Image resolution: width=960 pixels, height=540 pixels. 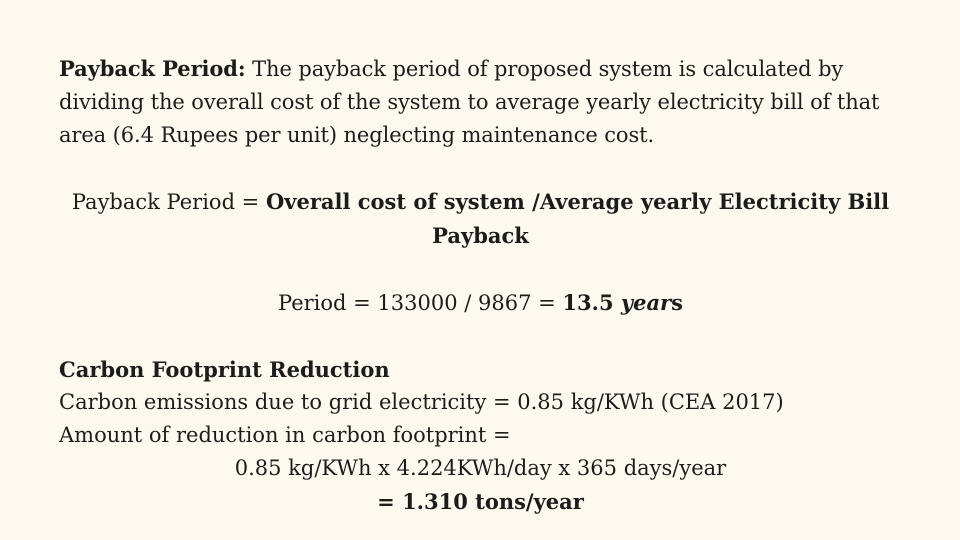 I want to click on payback-formula-continuation: Payback, so click(x=480, y=236).